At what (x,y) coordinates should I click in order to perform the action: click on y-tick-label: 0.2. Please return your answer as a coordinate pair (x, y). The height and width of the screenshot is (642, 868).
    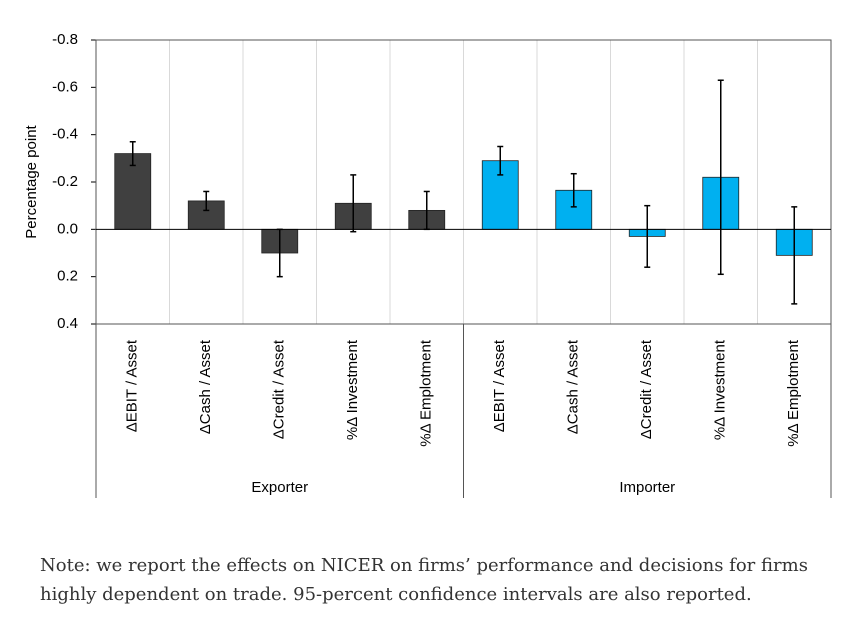
    Looking at the image, I should click on (67, 276).